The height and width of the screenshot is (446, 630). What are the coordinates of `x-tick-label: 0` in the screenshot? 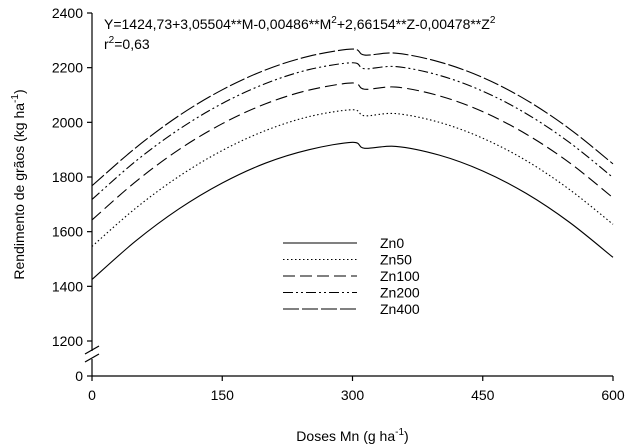 It's located at (92, 395).